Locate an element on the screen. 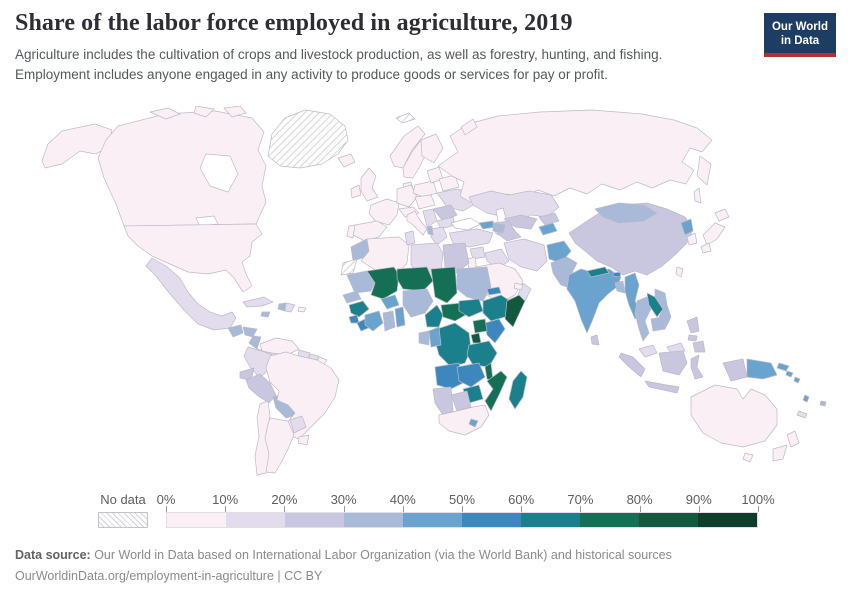 The image size is (850, 600). country-greece: Greece: 10-20% is located at coordinates (439, 236).